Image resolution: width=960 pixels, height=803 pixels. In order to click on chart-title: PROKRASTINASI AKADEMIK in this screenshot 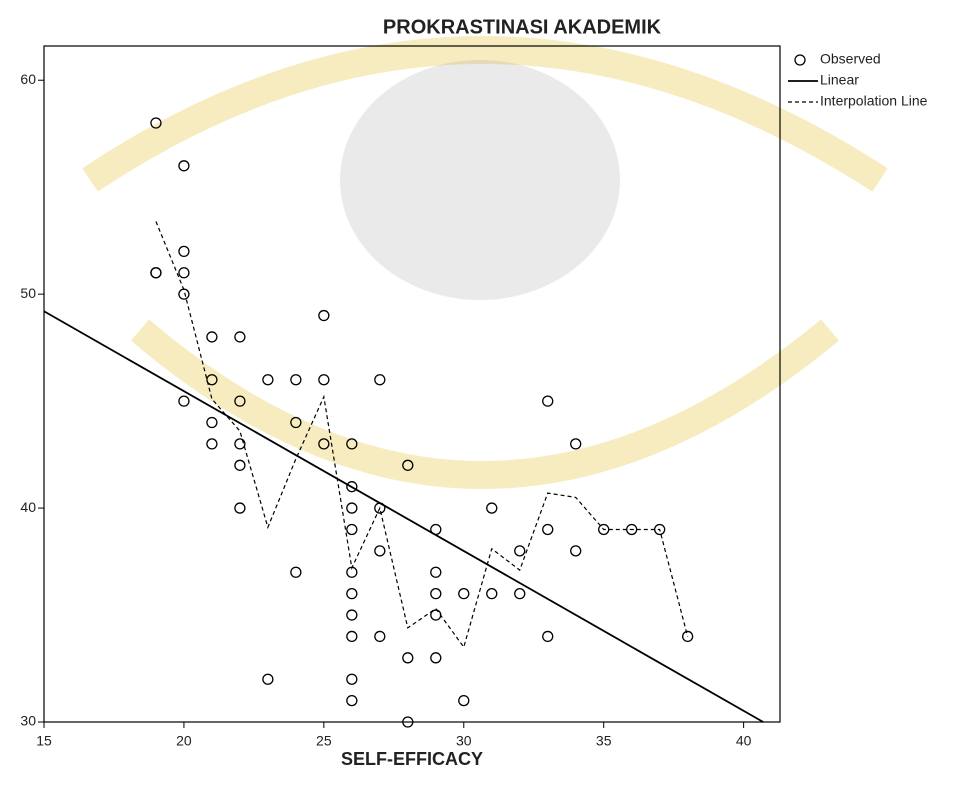, I will do `click(522, 27)`.